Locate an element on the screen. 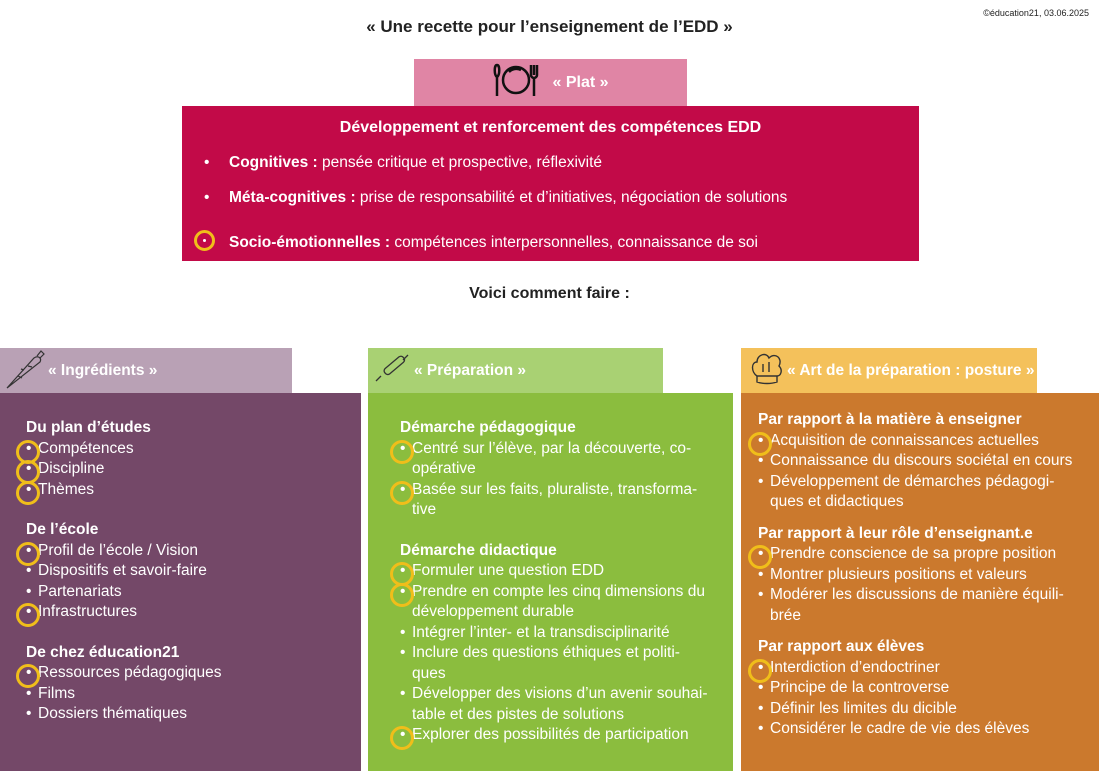  highlighted-list-item: Ressources pédagogiques is located at coordinates (171, 675).